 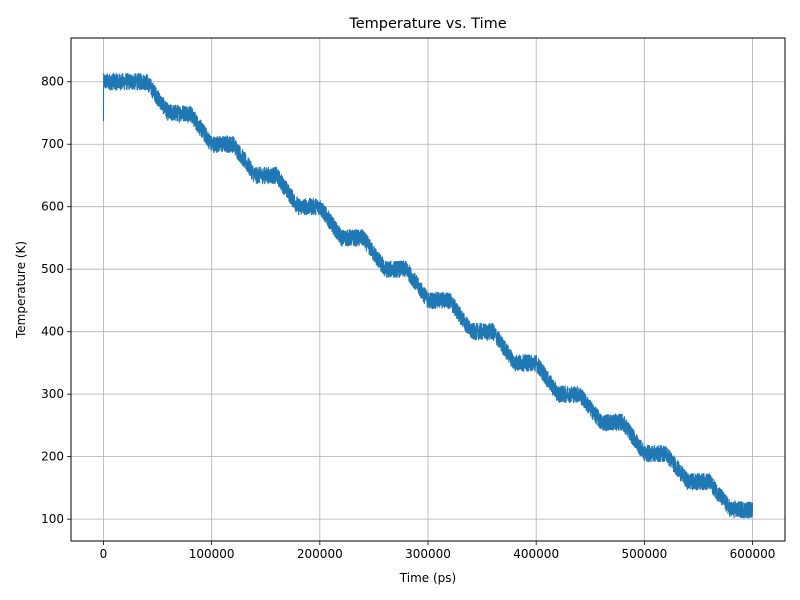 I want to click on y-tick-label: 600, so click(x=52, y=207).